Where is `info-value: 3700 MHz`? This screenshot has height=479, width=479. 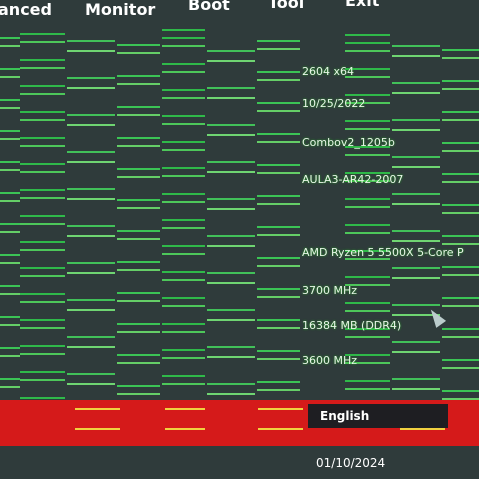 info-value: 3700 MHz is located at coordinates (330, 290).